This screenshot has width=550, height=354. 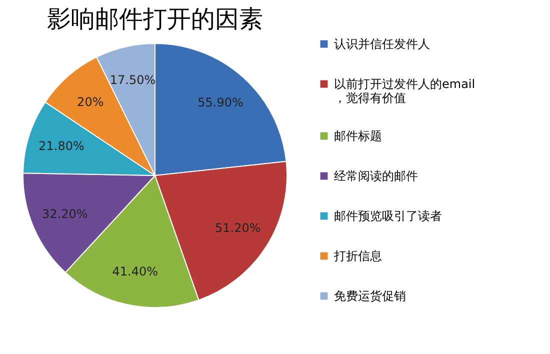 I want to click on legend-label: 邮件标题, so click(x=358, y=136).